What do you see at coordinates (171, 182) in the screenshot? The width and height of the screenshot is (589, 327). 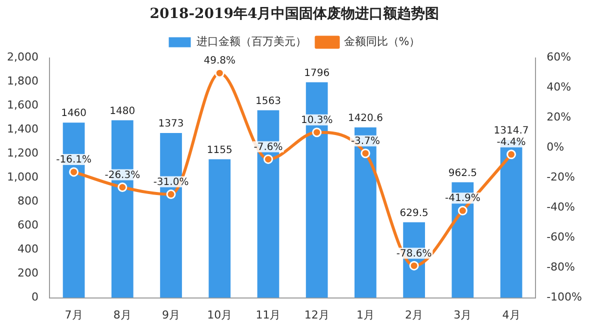 I see `data-label: -31.0%` at bounding box center [171, 182].